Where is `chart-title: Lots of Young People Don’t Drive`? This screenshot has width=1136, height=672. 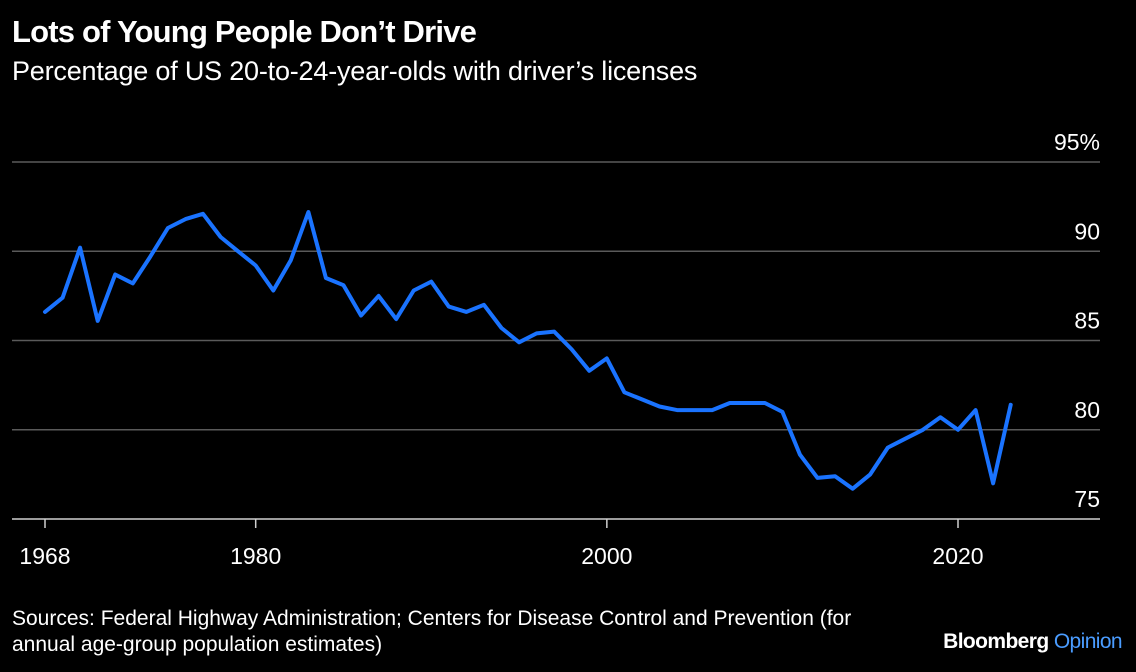
chart-title: Lots of Young People Don’t Drive is located at coordinates (244, 31).